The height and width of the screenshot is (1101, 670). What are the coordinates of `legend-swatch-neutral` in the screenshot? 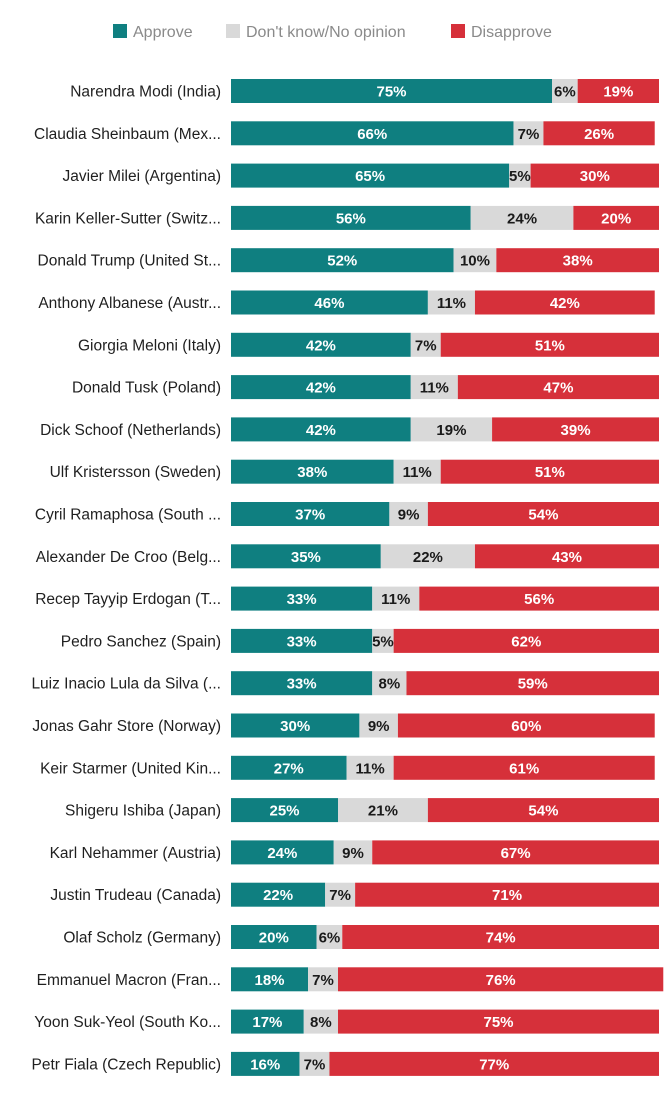 It's located at (233, 31).